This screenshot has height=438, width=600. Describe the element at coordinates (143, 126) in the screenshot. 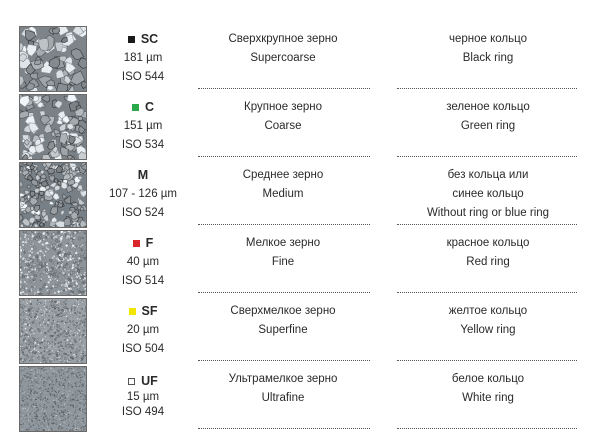

I see `grain-size: 151 µm` at that location.